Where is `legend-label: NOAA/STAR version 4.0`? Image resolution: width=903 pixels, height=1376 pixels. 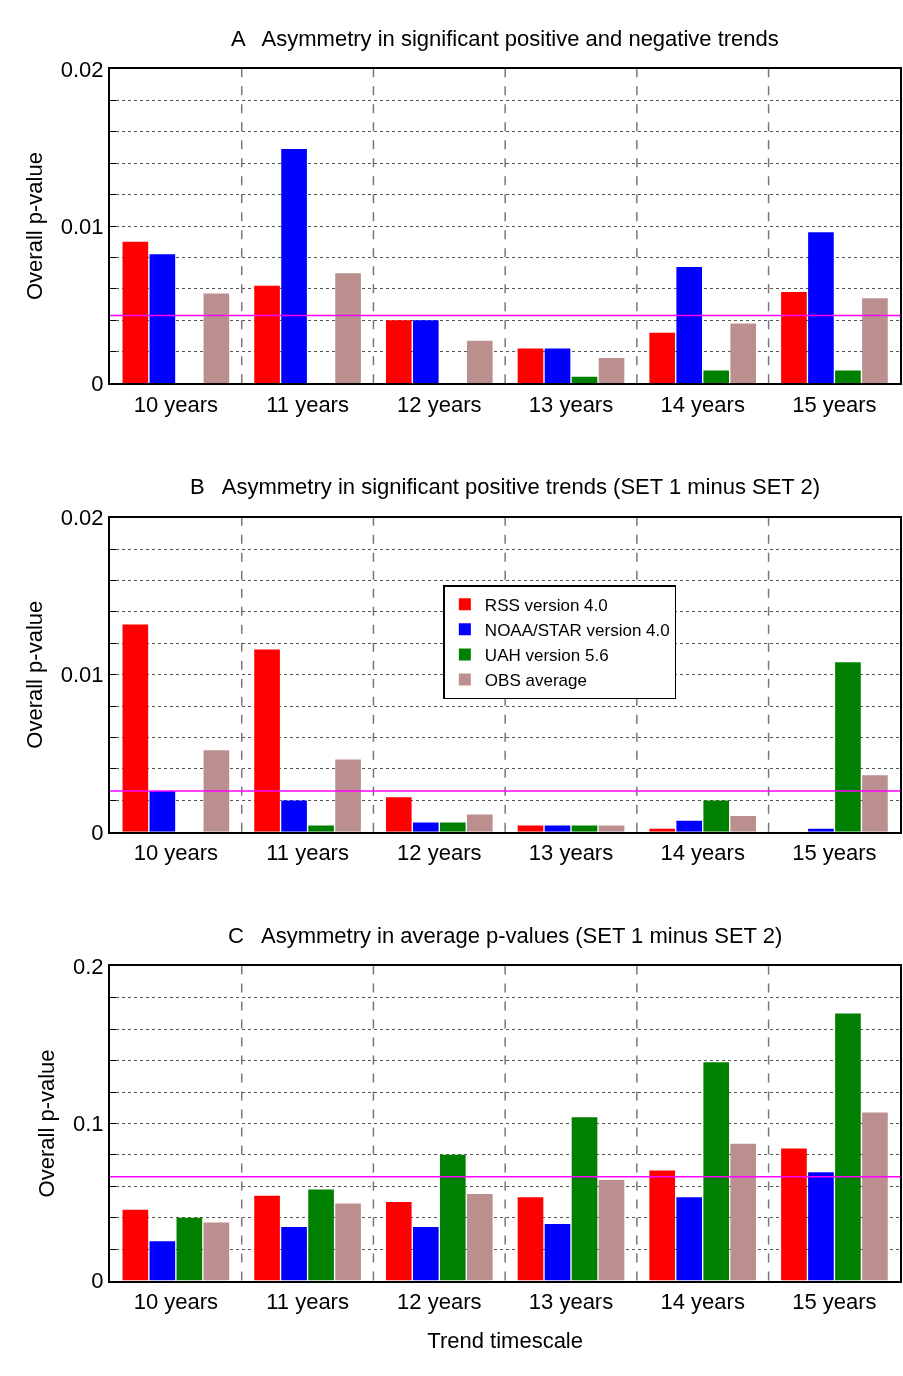 legend-label: NOAA/STAR version 4.0 is located at coordinates (577, 630).